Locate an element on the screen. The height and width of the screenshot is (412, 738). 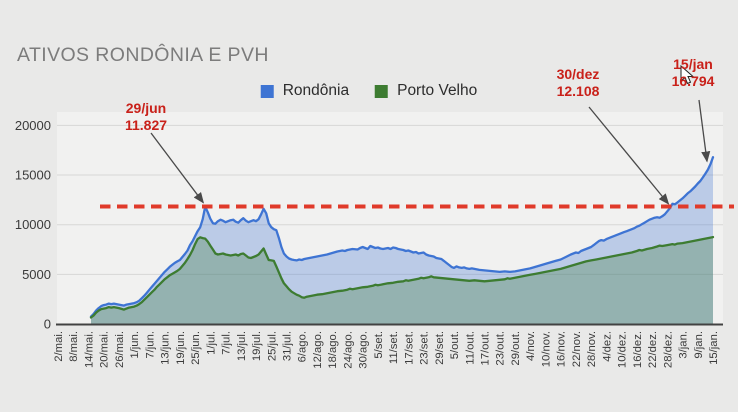
x-tick-label: 5/out. is located at coordinates (455, 345).